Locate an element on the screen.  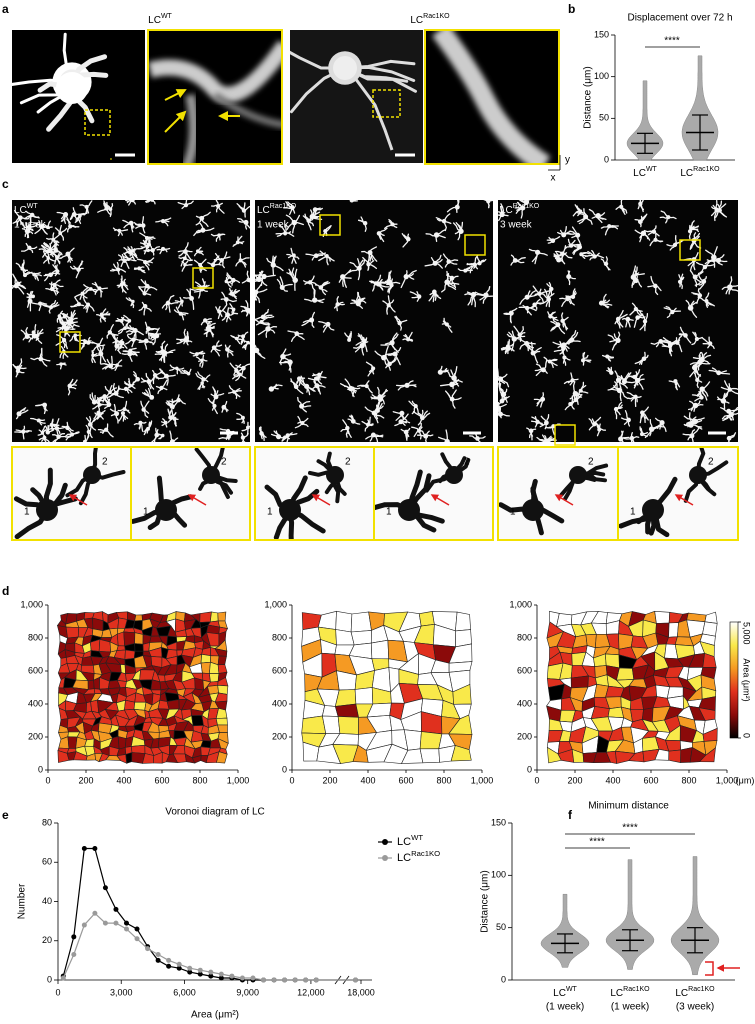
y-tick-label: 50 is located at coordinates (501, 927).